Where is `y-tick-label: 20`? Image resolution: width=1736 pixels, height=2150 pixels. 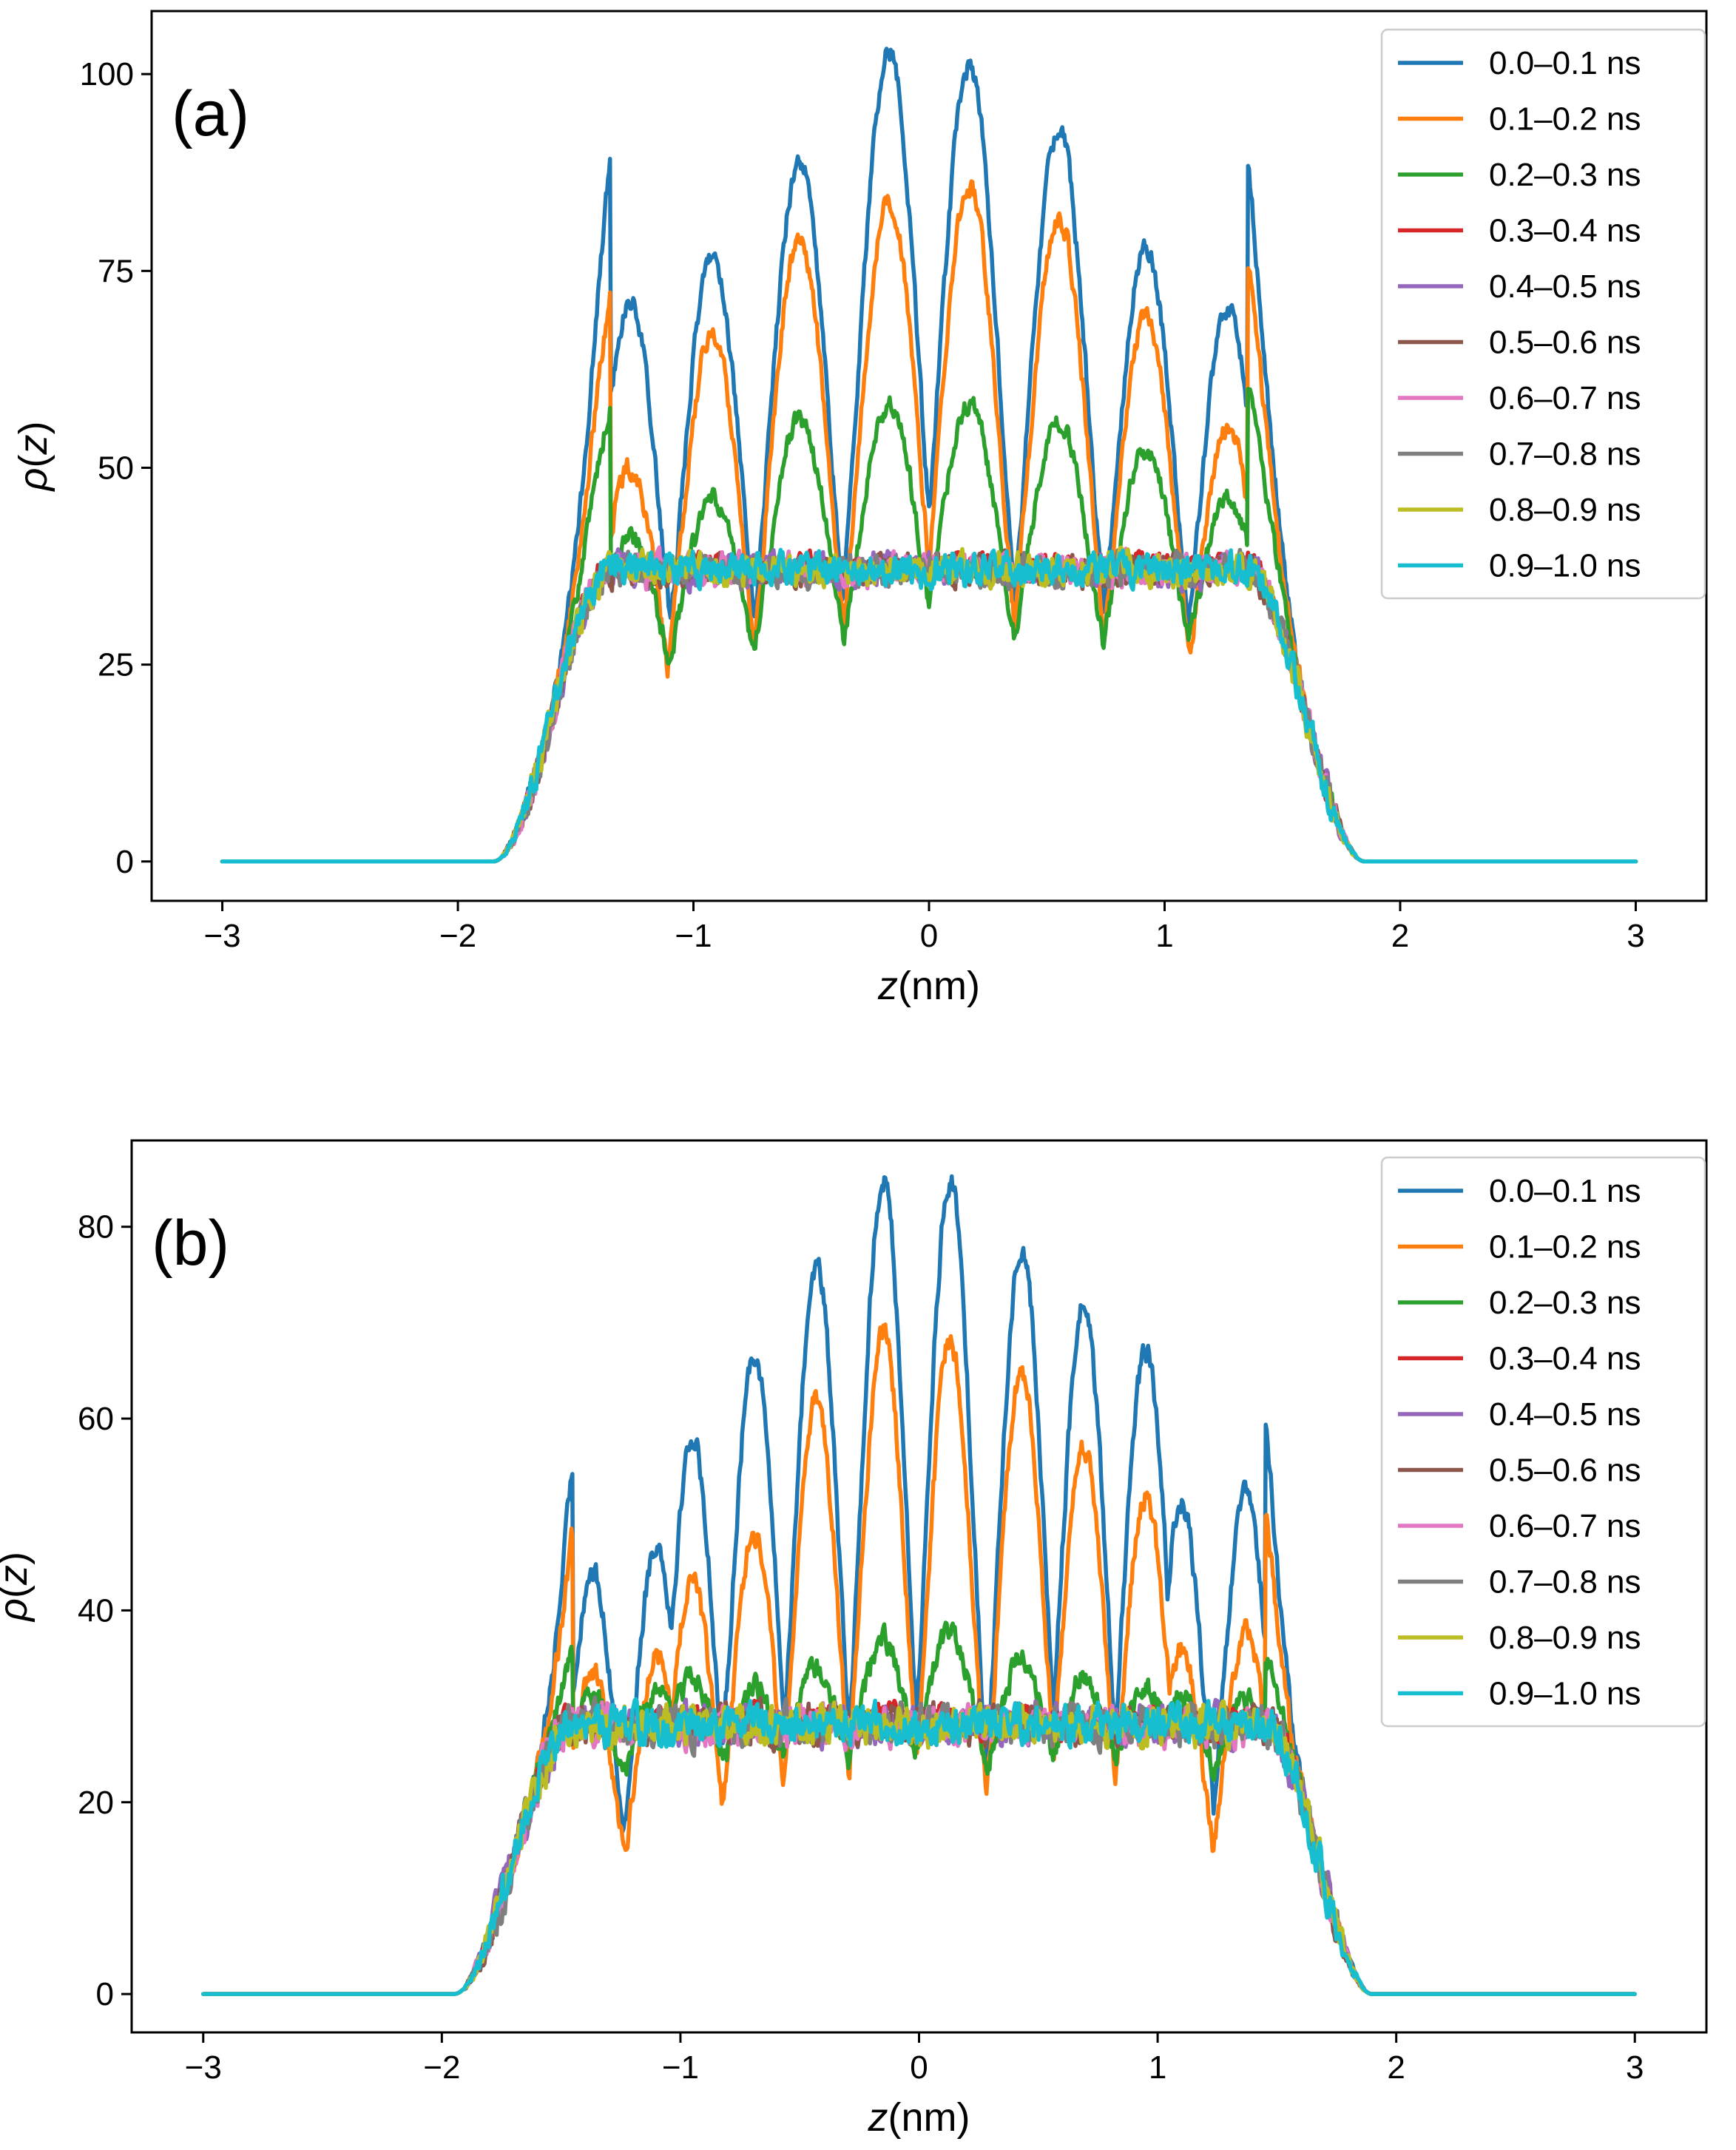 y-tick-label: 20 is located at coordinates (96, 1803).